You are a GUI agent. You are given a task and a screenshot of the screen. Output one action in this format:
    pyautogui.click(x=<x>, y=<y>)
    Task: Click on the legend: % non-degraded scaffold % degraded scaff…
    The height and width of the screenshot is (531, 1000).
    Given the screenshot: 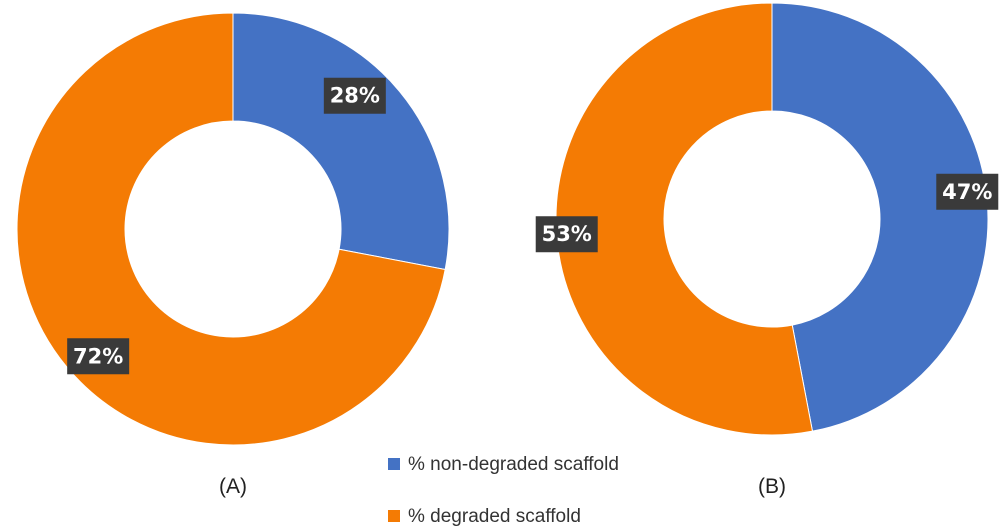 What is the action you would take?
    pyautogui.click(x=503, y=490)
    